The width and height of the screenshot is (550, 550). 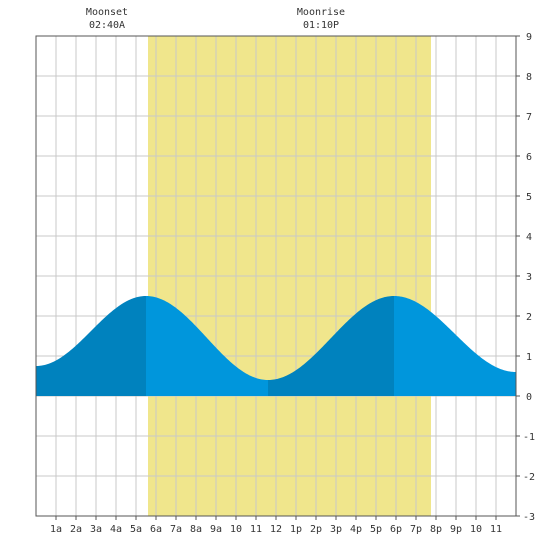 What do you see at coordinates (529, 357) in the screenshot?
I see `y-tick-label: 1` at bounding box center [529, 357].